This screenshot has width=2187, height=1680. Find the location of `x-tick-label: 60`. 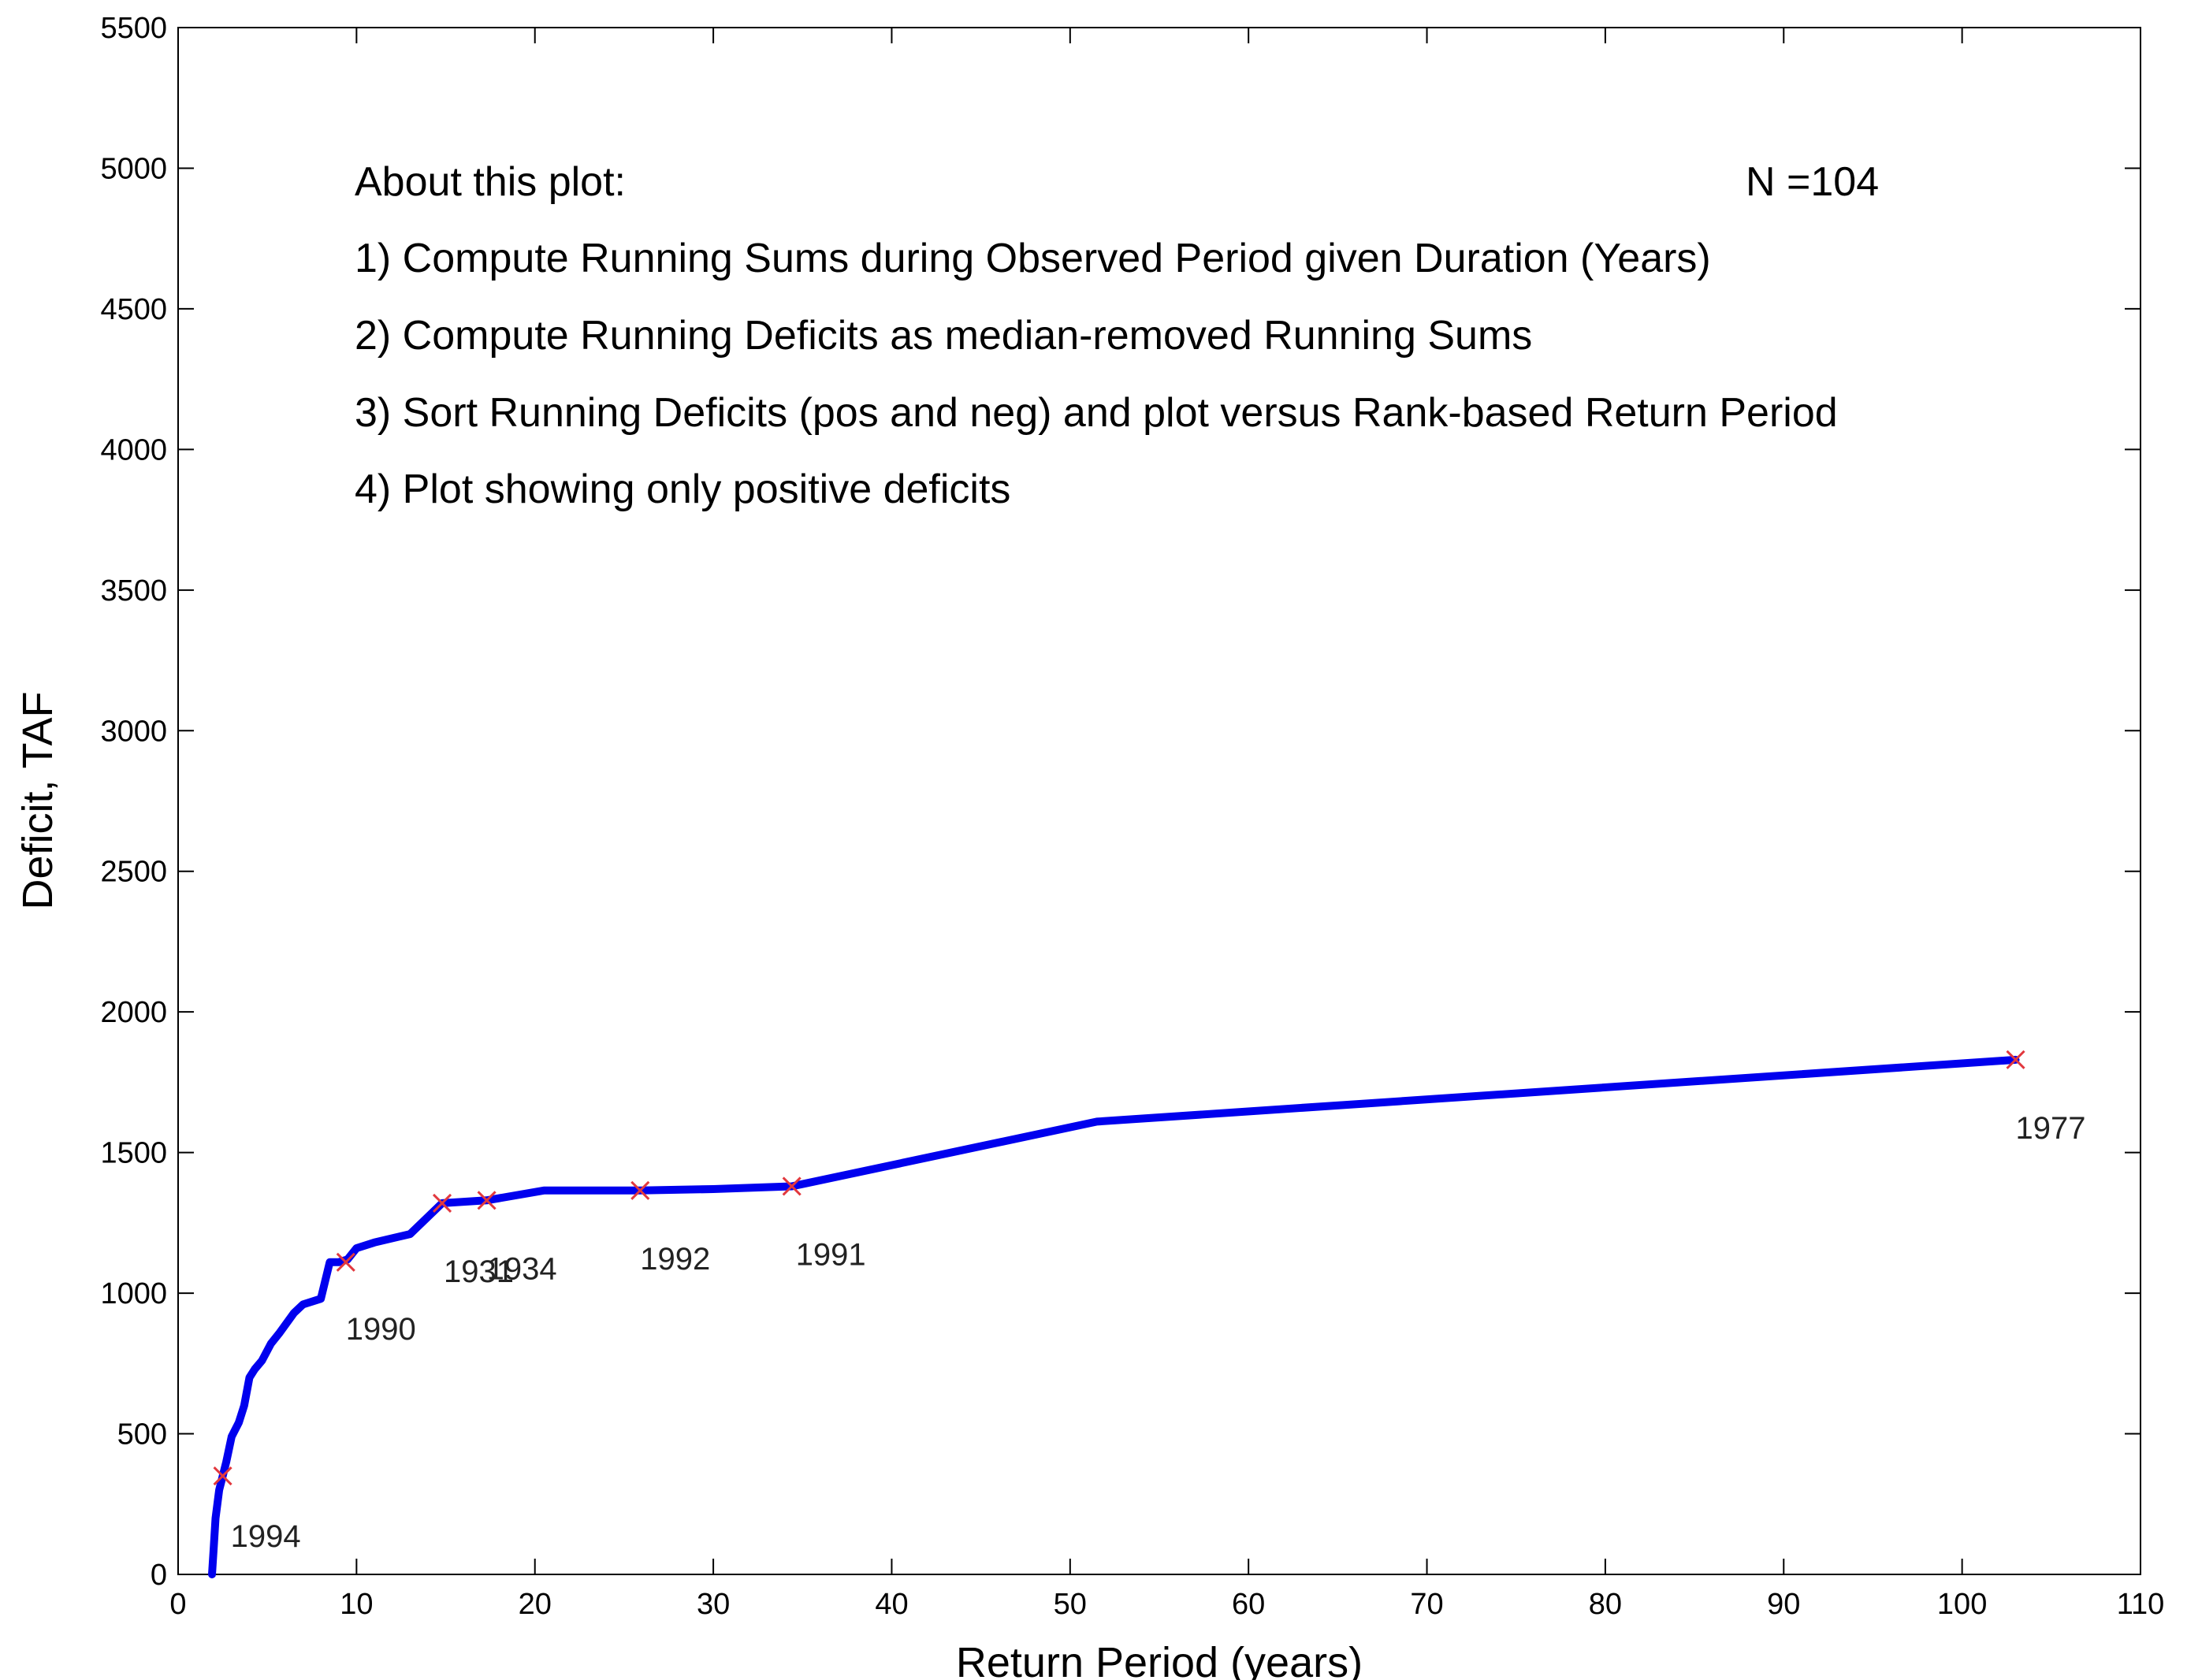

x-tick-label: 60 is located at coordinates (1248, 1604).